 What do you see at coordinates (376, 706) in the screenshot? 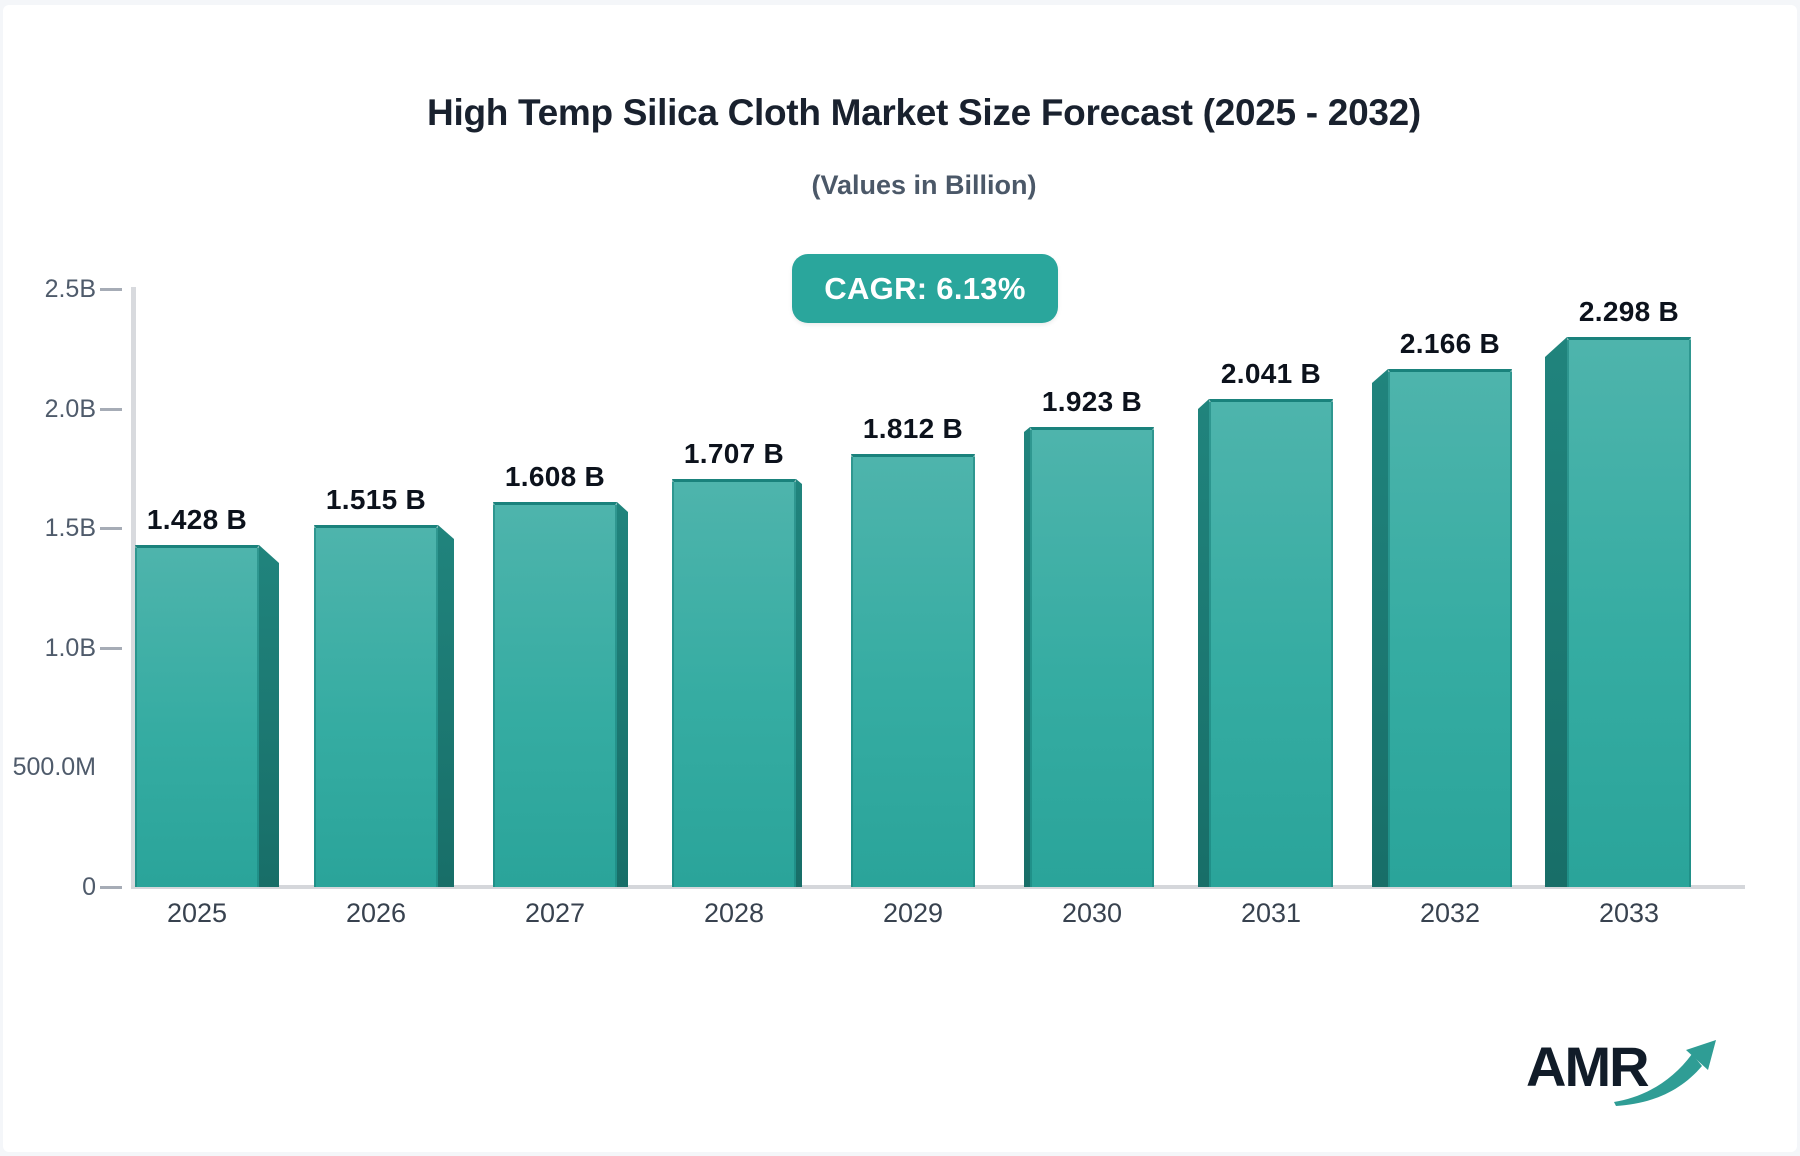
I see `bar-2026` at bounding box center [376, 706].